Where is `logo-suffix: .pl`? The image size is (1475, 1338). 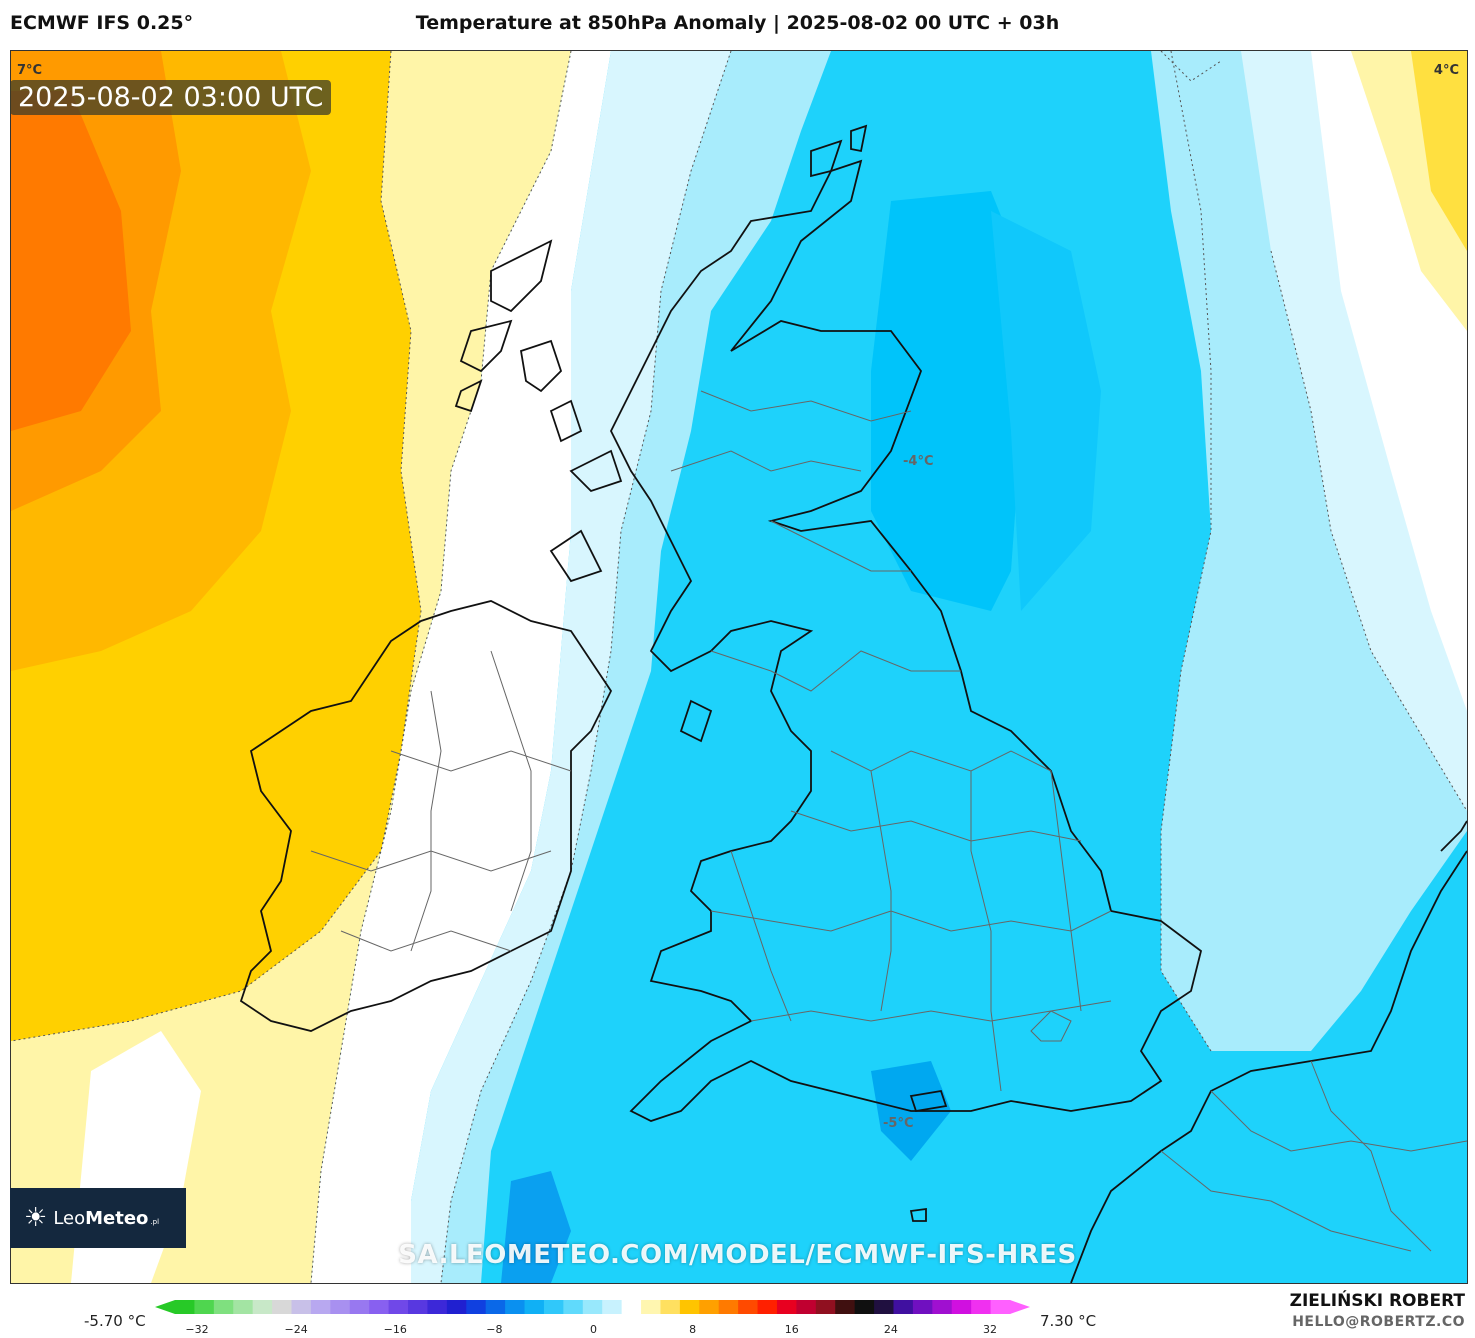
logo-suffix: .pl is located at coordinates (155, 1222).